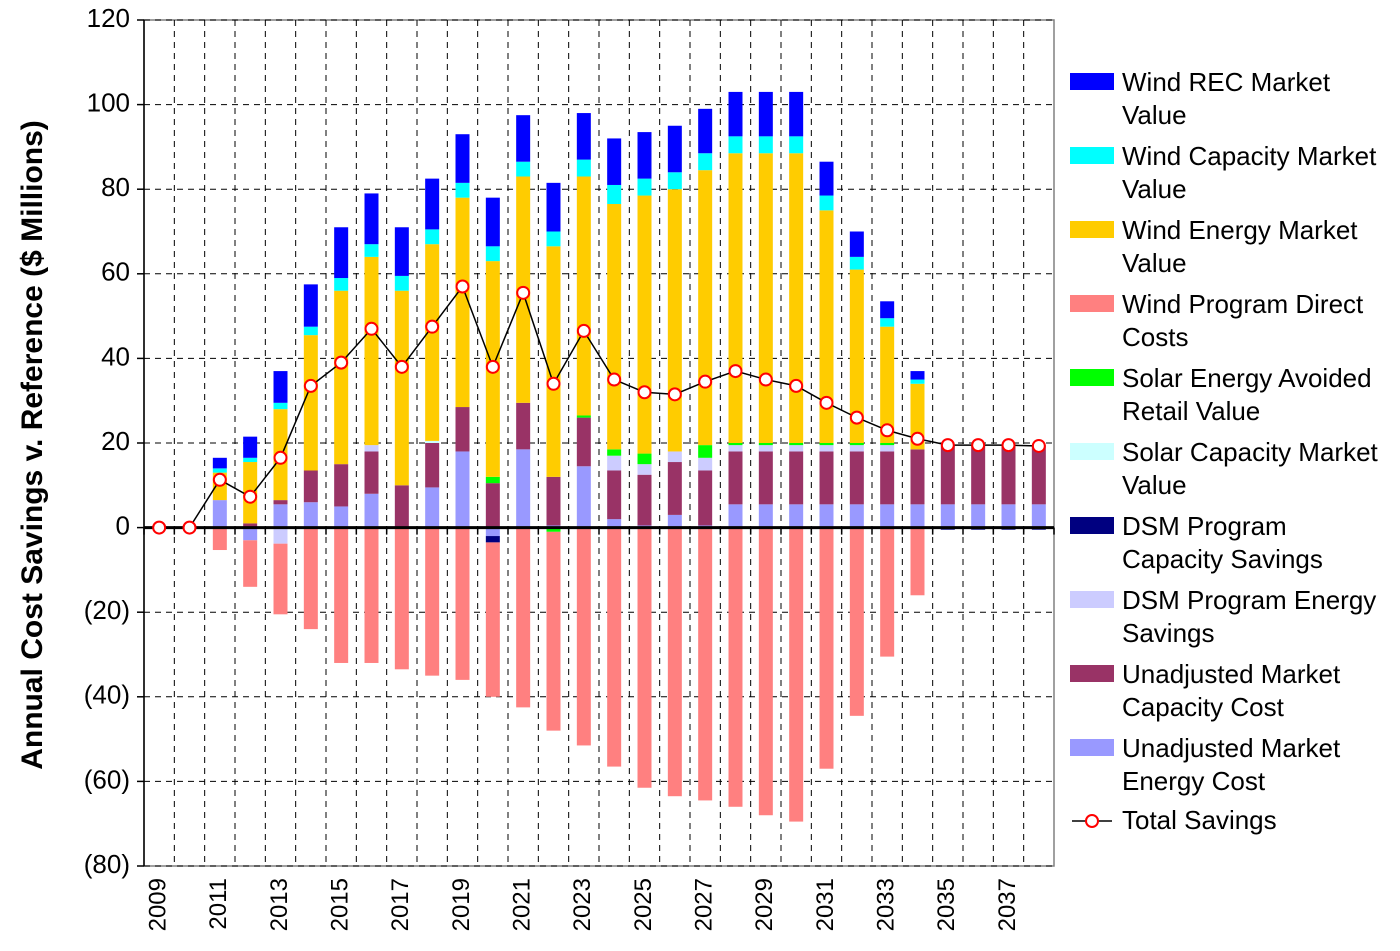  What do you see at coordinates (158, 904) in the screenshot?
I see `x-tick-label: 2009` at bounding box center [158, 904].